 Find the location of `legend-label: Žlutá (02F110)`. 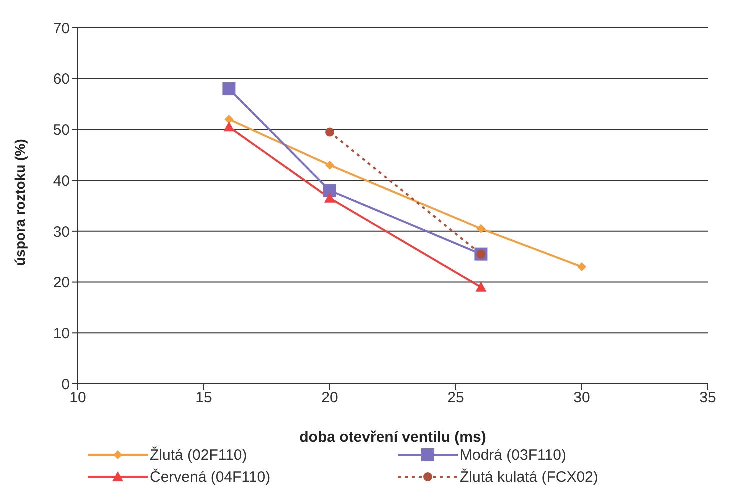

legend-label: Žlutá (02F110) is located at coordinates (199, 455).